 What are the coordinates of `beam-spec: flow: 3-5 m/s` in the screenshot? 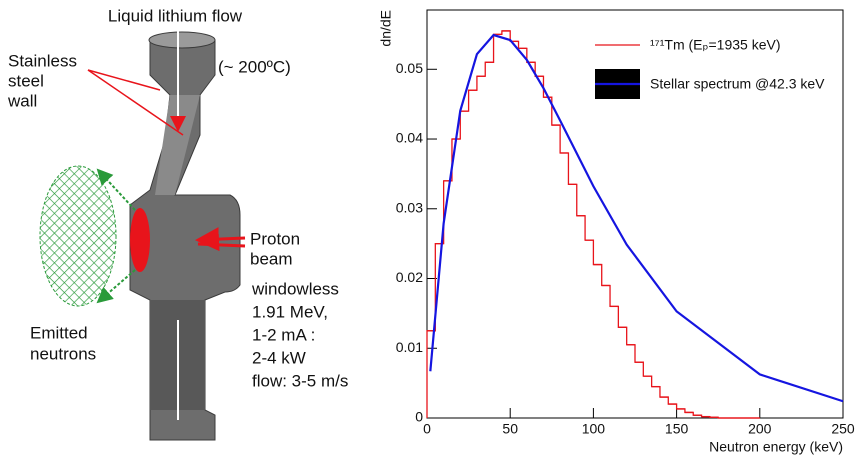 It's located at (300, 380).